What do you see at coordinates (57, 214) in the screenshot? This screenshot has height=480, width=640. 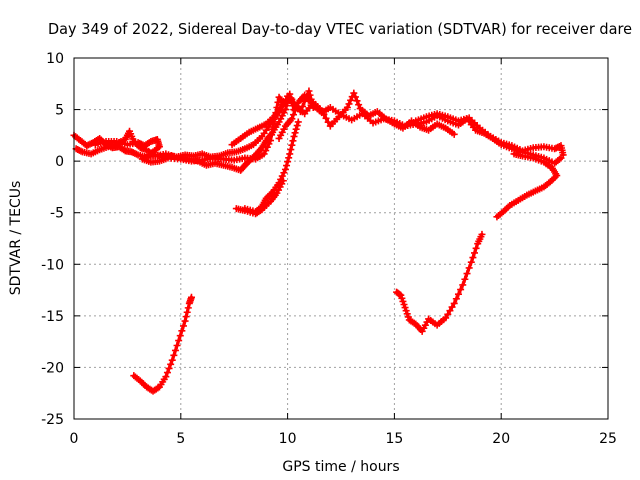 I see `y-tick-label: -5` at bounding box center [57, 214].